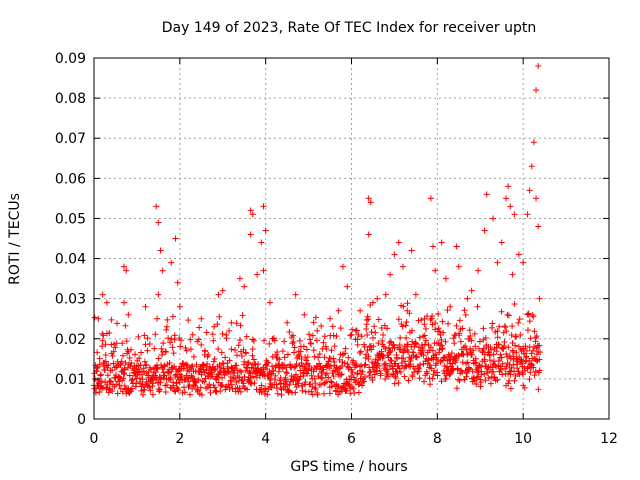  What do you see at coordinates (70, 99) in the screenshot?
I see `y-tick-label: 0.08` at bounding box center [70, 99].